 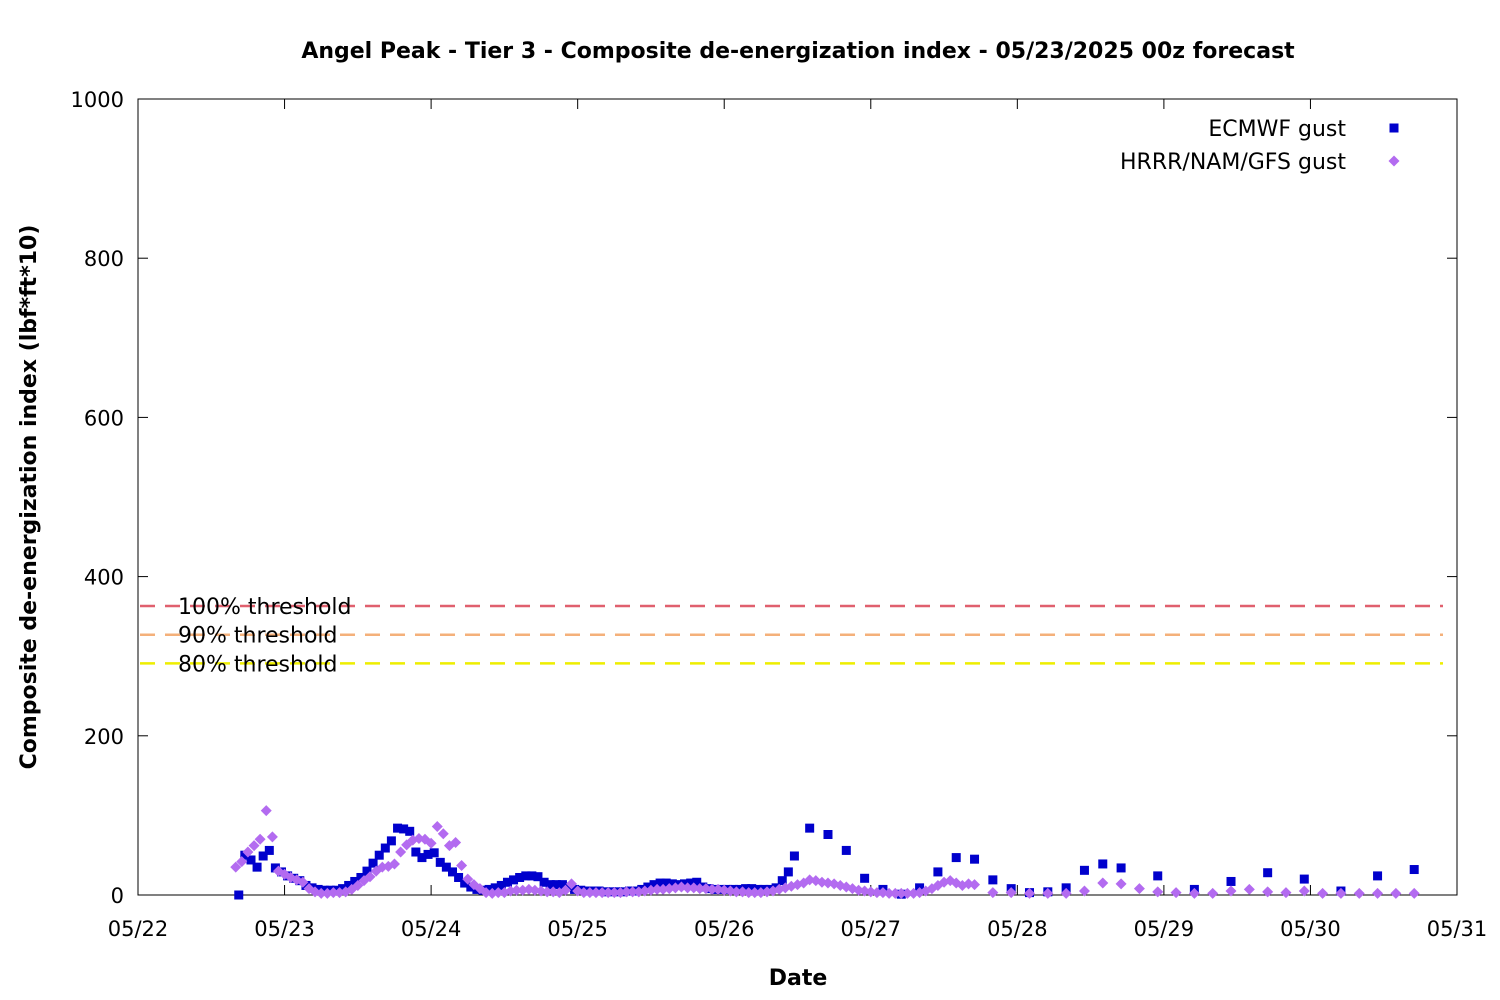 I want to click on y-tick-label: 800, so click(x=104, y=259).